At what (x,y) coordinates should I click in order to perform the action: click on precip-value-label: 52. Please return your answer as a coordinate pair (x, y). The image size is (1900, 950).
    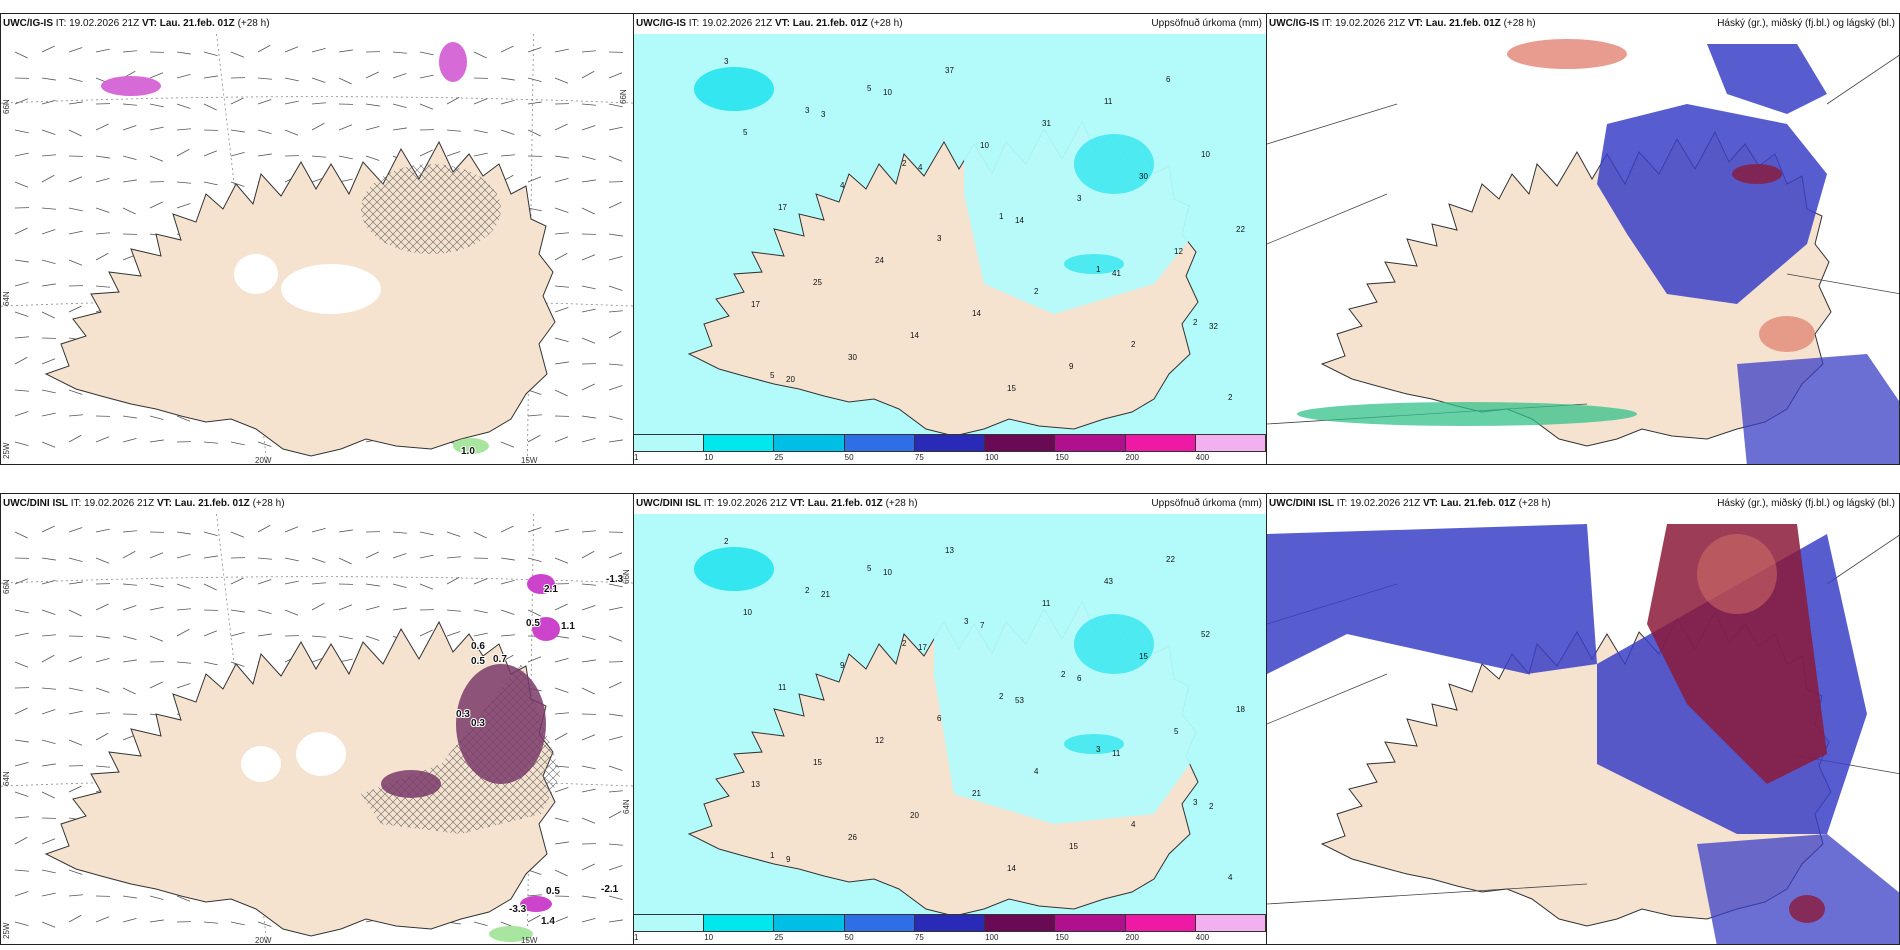
    Looking at the image, I should click on (1205, 634).